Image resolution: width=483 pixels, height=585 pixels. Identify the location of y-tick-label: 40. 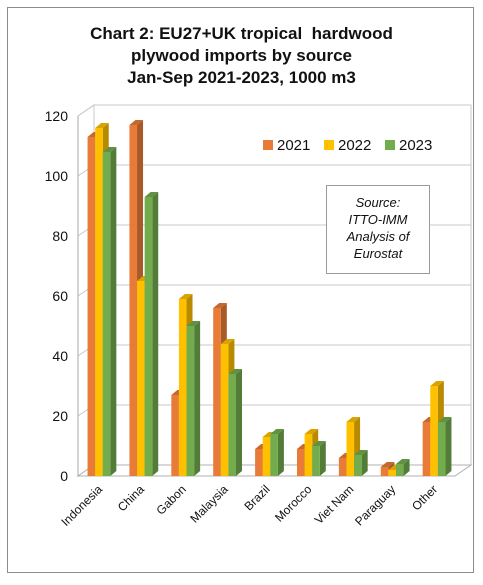
(60, 356).